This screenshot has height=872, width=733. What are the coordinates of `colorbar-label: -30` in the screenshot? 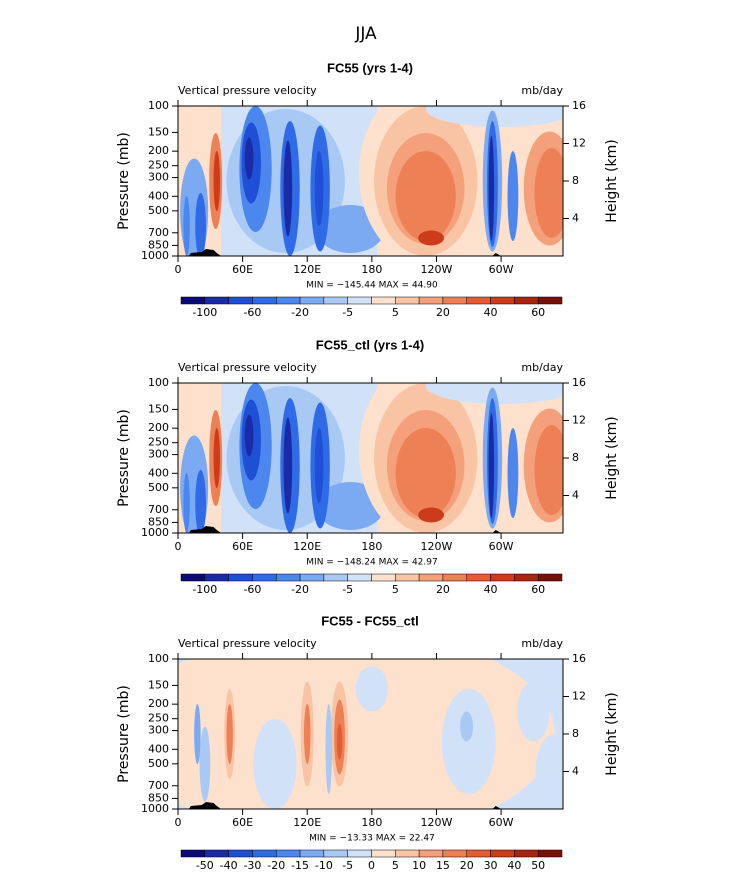 It's located at (252, 865).